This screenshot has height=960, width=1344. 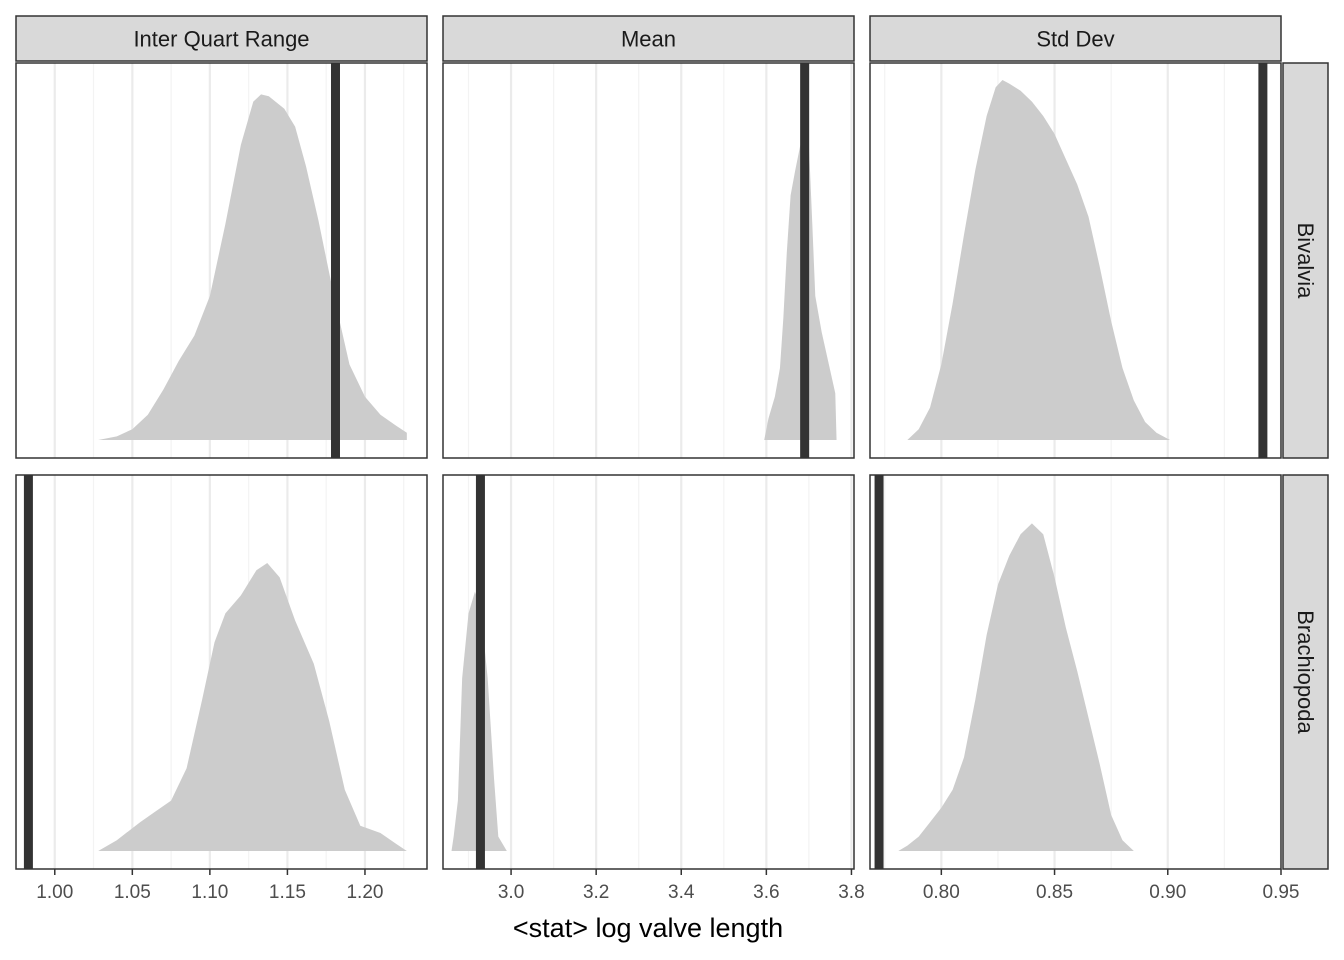 I want to click on x-tick-label: 1.05, so click(x=132, y=892).